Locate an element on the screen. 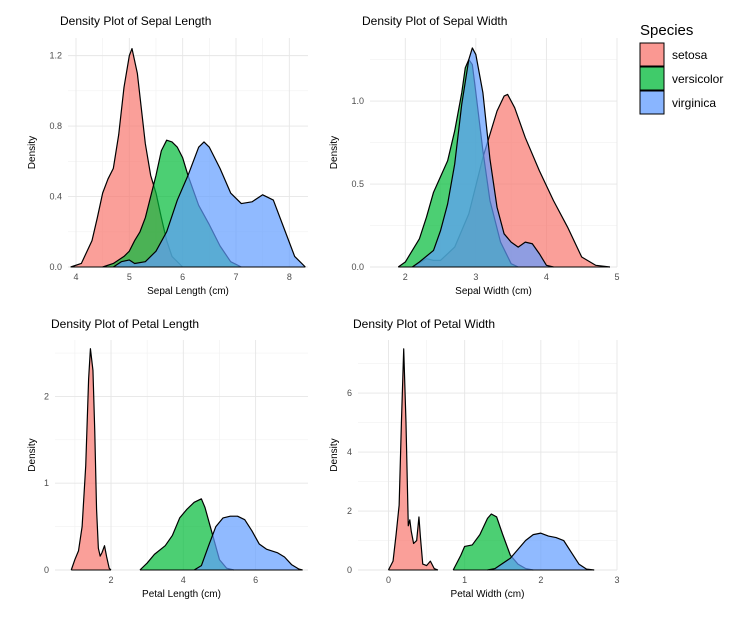 The width and height of the screenshot is (731, 624). legend: Species setosa versicolor virginica is located at coordinates (681, 68).